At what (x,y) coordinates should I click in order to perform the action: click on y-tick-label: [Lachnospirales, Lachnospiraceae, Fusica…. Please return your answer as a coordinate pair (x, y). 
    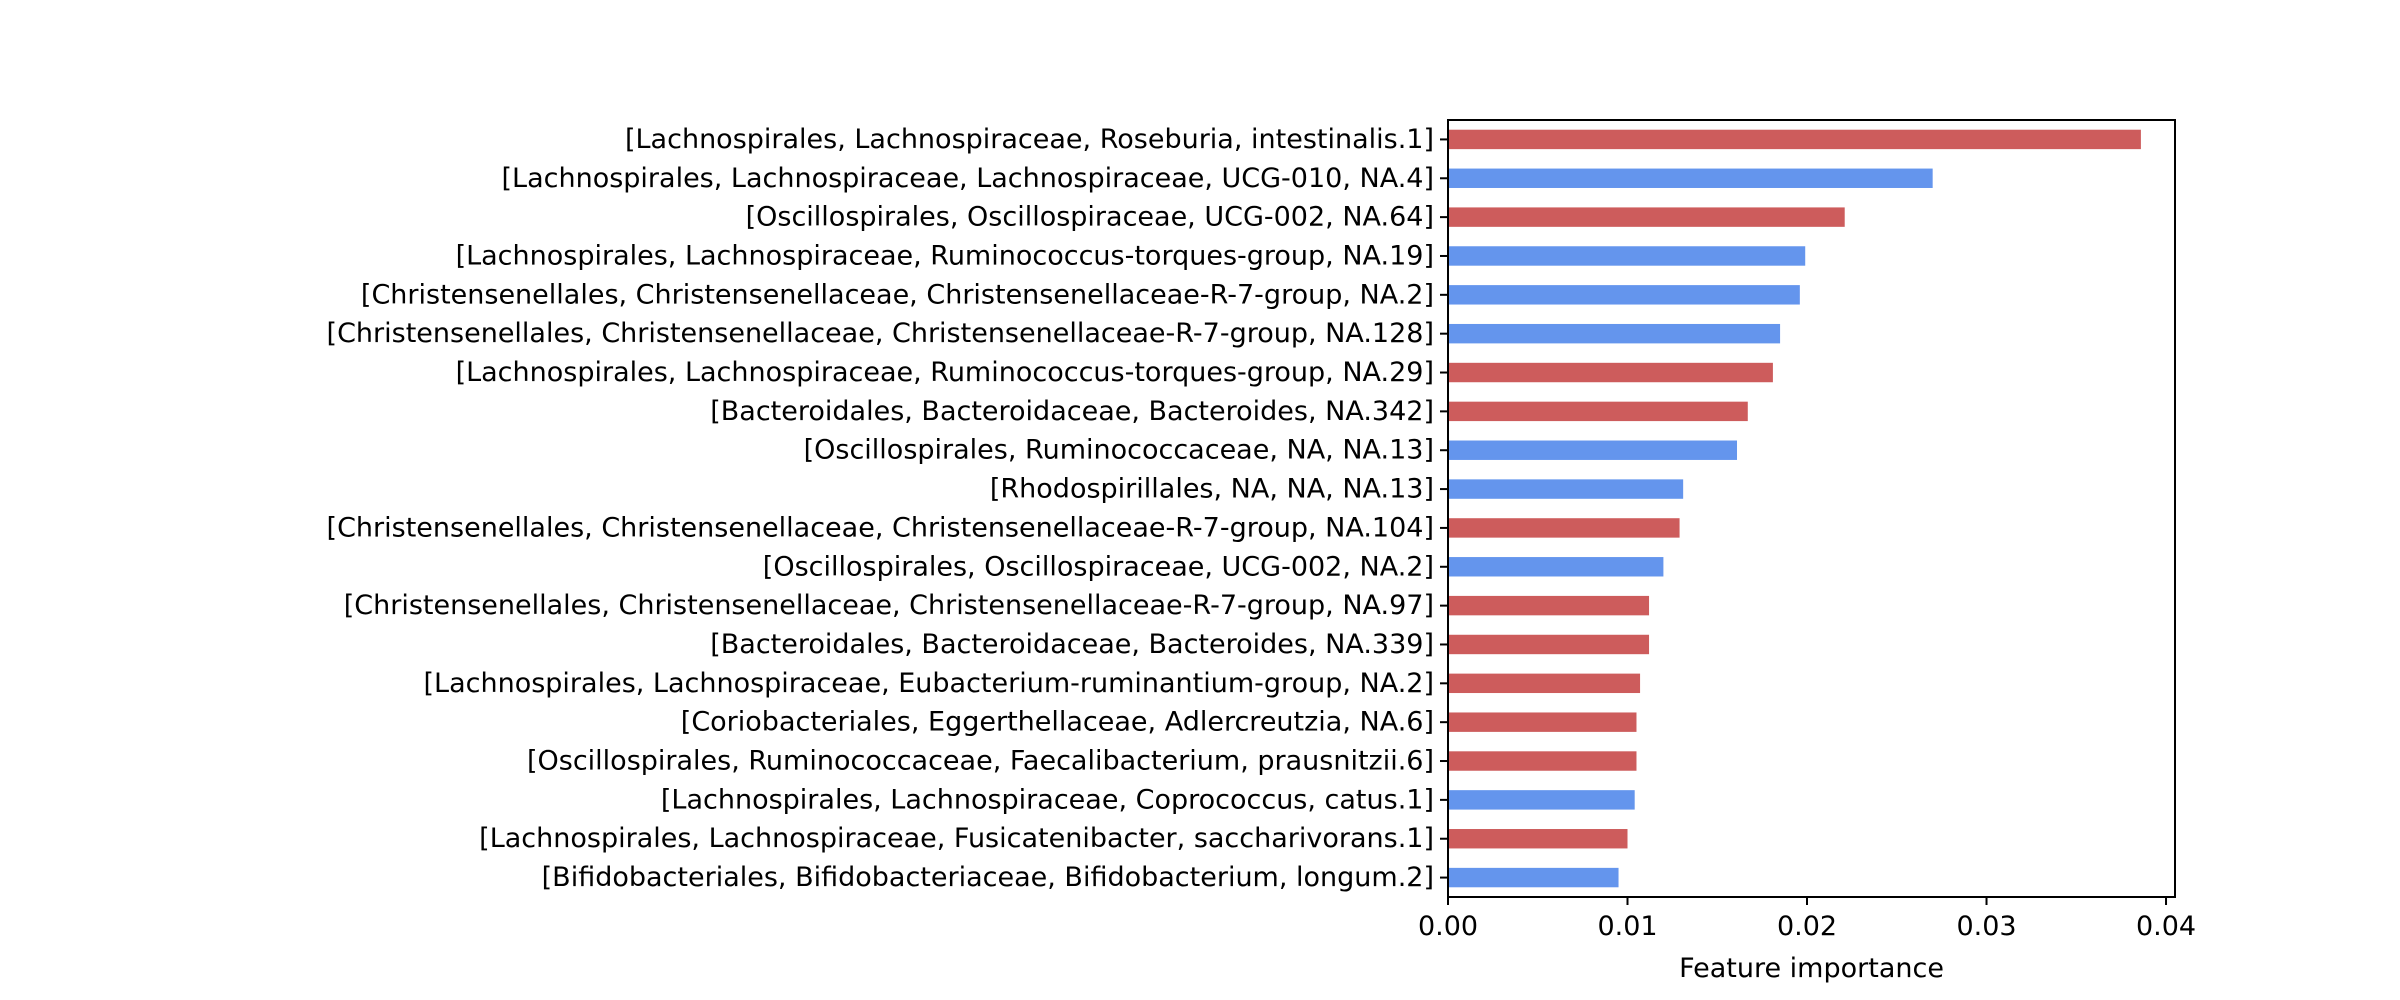
    Looking at the image, I should click on (956, 838).